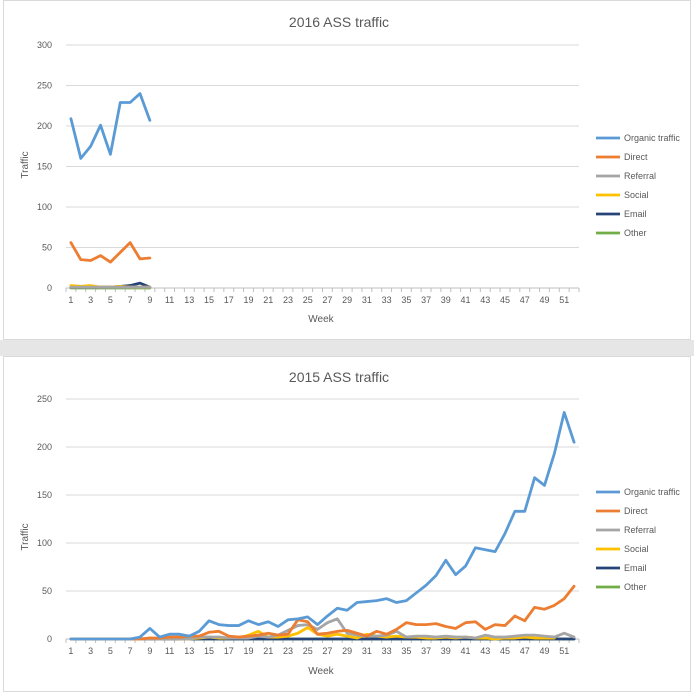  I want to click on y-tick-label: 300, so click(44, 45).